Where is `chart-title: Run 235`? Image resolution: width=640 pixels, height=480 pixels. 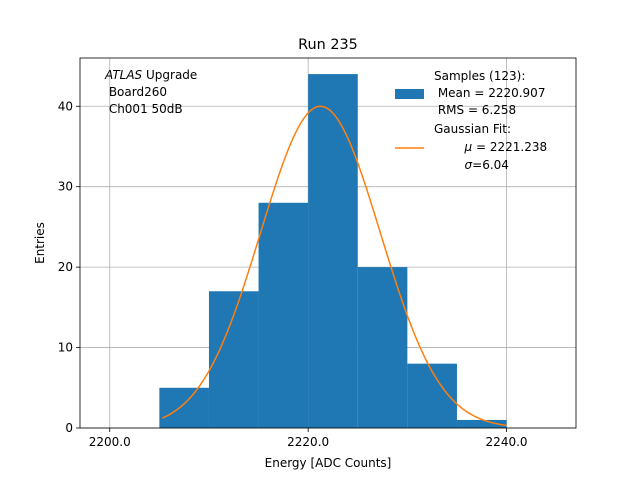
chart-title: Run 235 is located at coordinates (328, 45).